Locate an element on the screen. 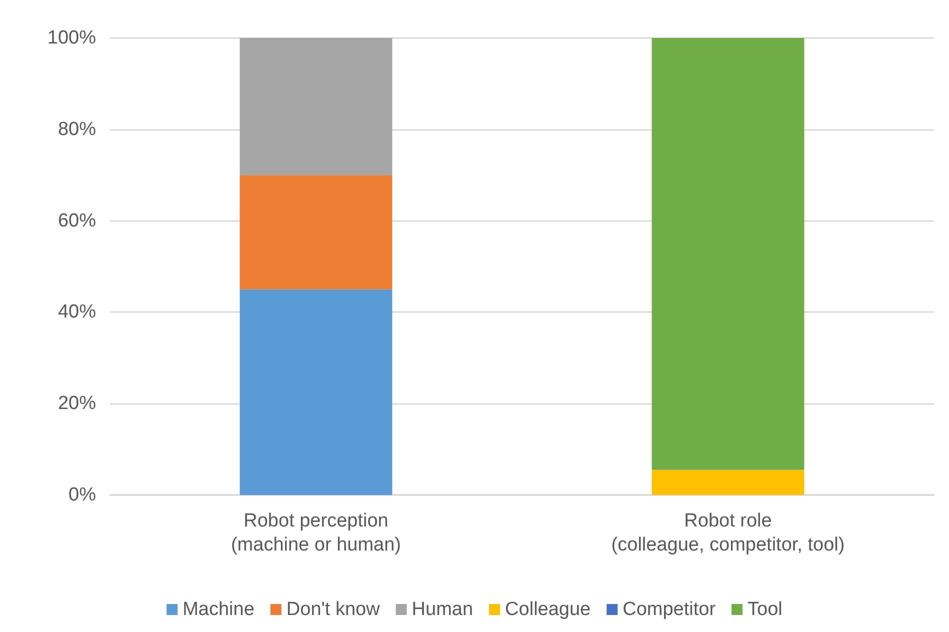 The height and width of the screenshot is (632, 949). y-tick-label: 100% is located at coordinates (71, 38).